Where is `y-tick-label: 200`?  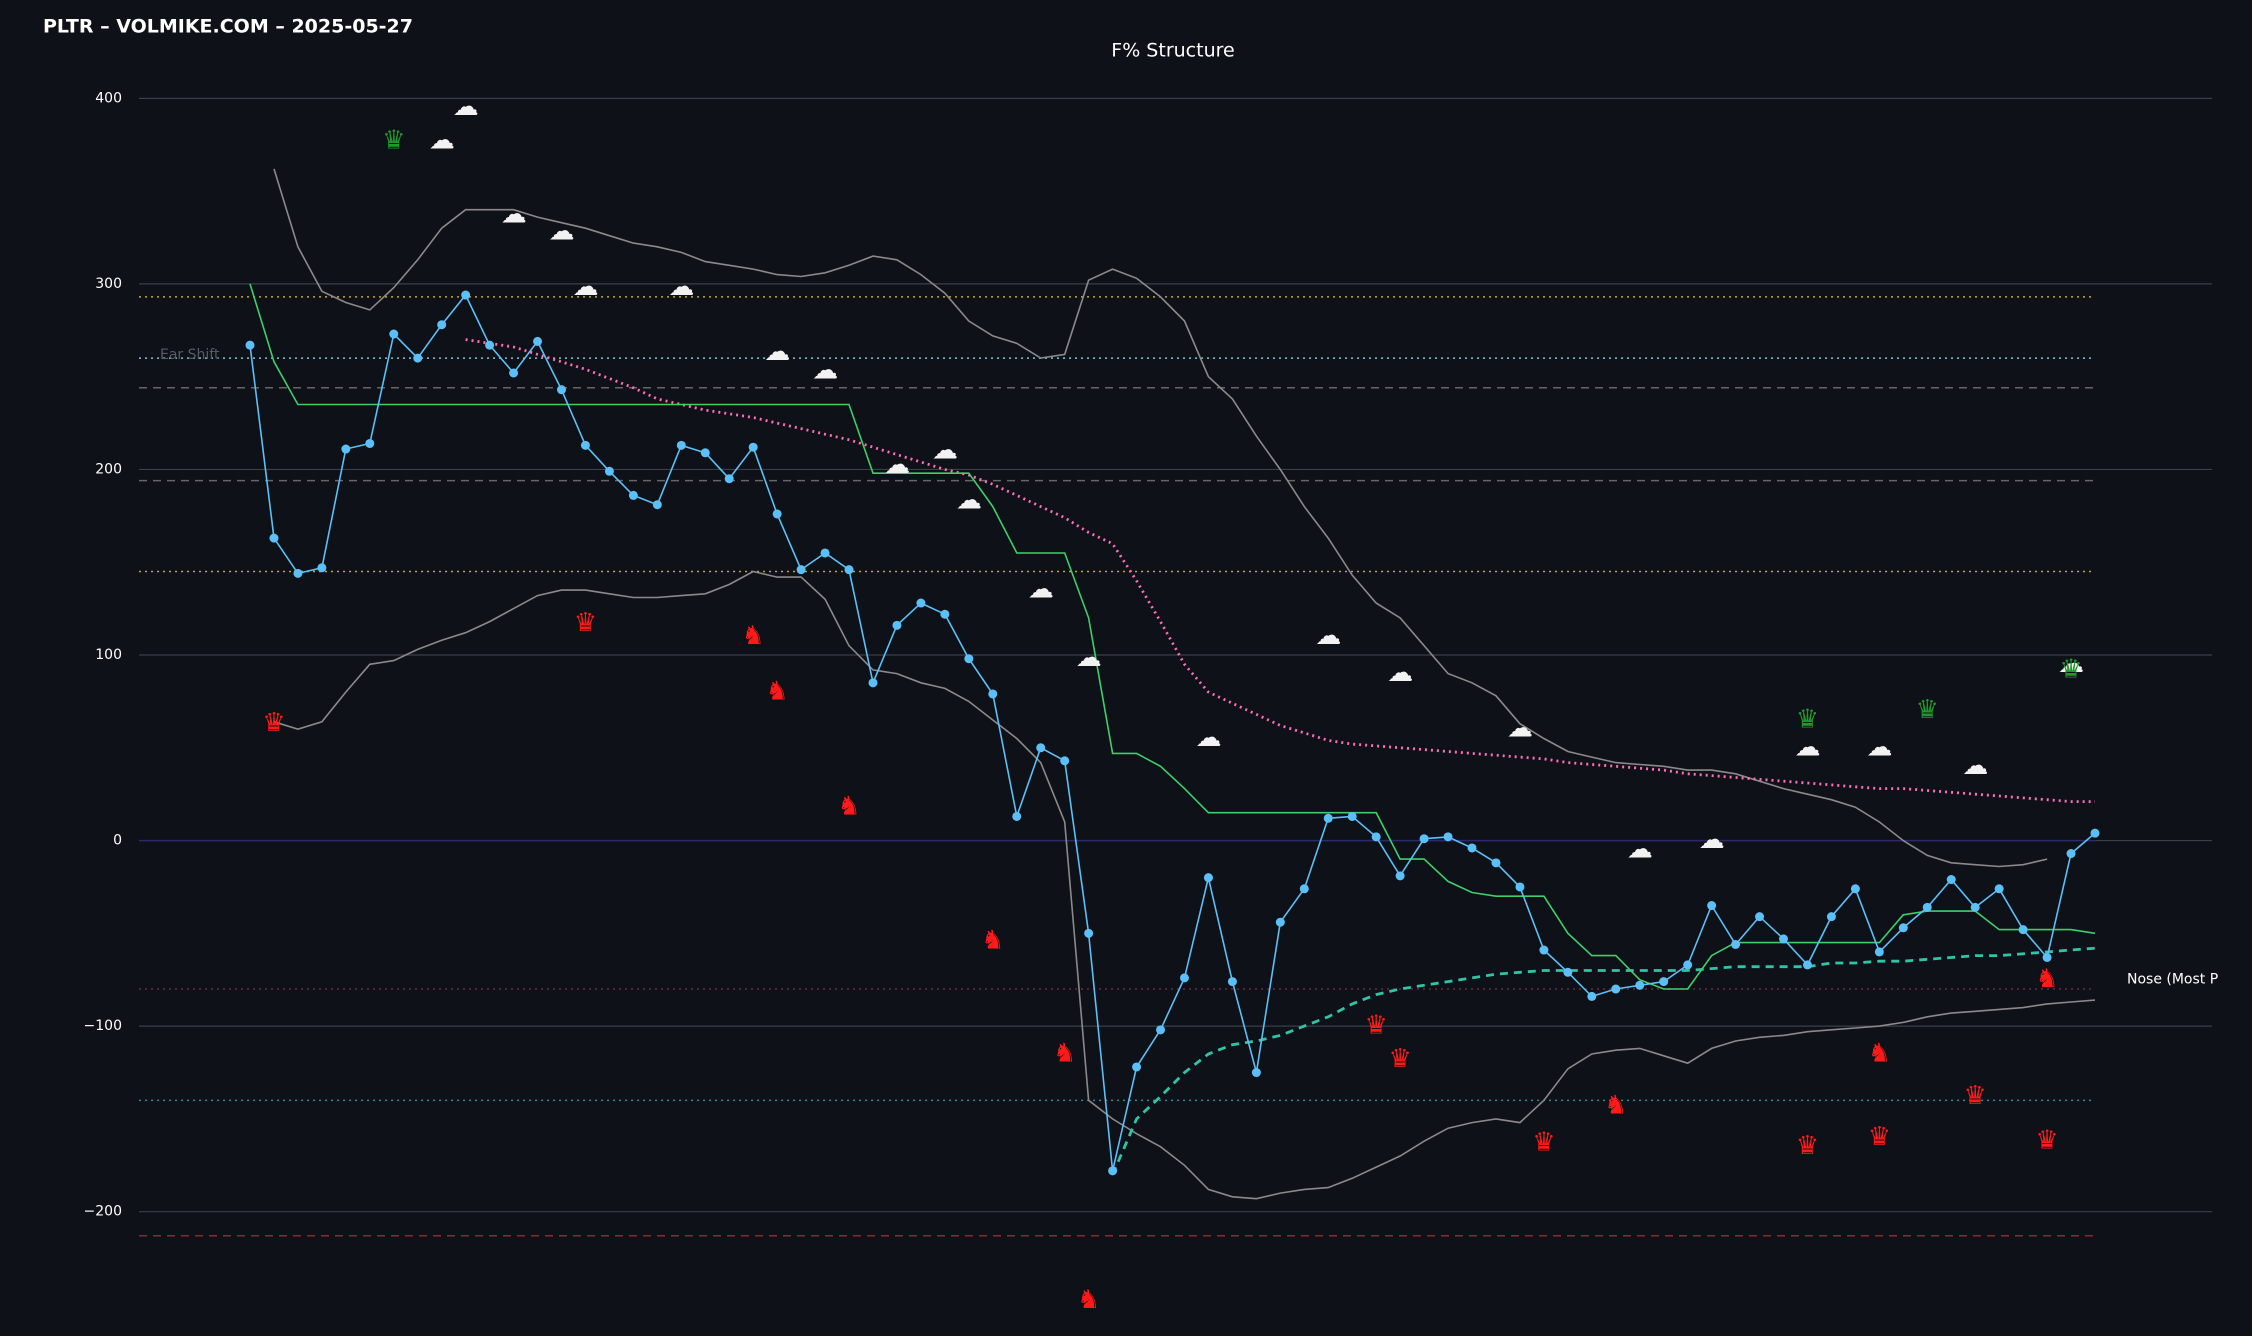 y-tick-label: 200 is located at coordinates (108, 469).